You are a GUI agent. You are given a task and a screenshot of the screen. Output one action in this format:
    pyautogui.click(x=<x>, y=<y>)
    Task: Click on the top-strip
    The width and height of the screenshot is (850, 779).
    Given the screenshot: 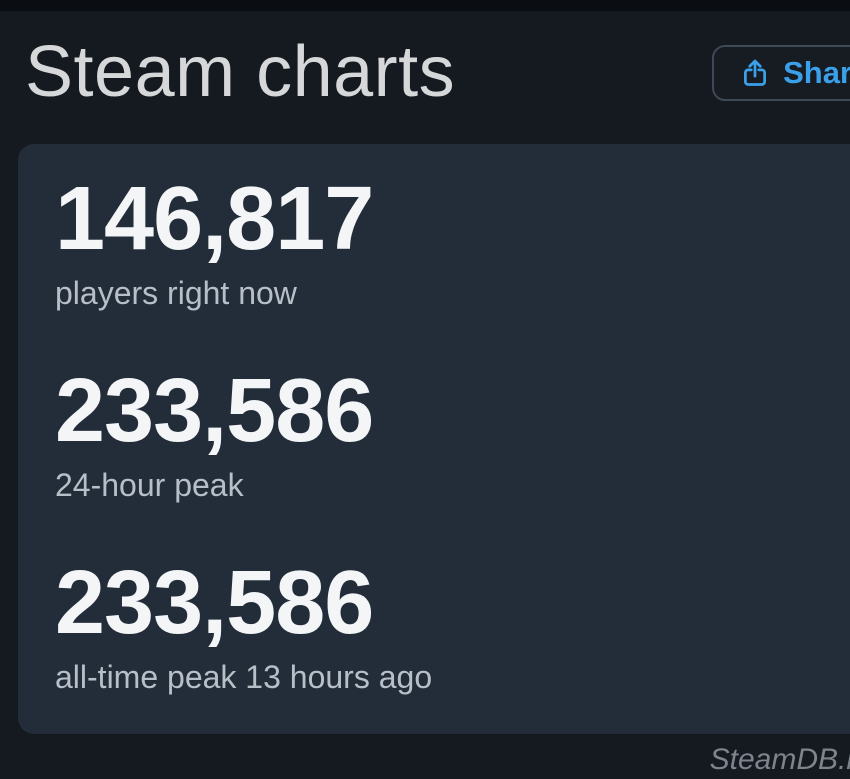 What is the action you would take?
    pyautogui.click(x=425, y=5)
    